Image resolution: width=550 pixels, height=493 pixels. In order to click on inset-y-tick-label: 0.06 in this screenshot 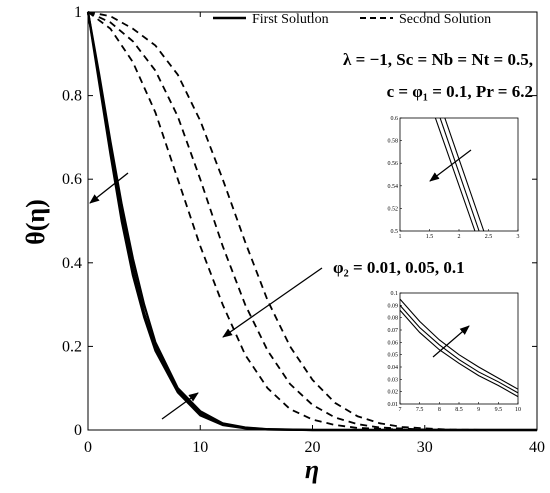, I will do `click(393, 343)`.